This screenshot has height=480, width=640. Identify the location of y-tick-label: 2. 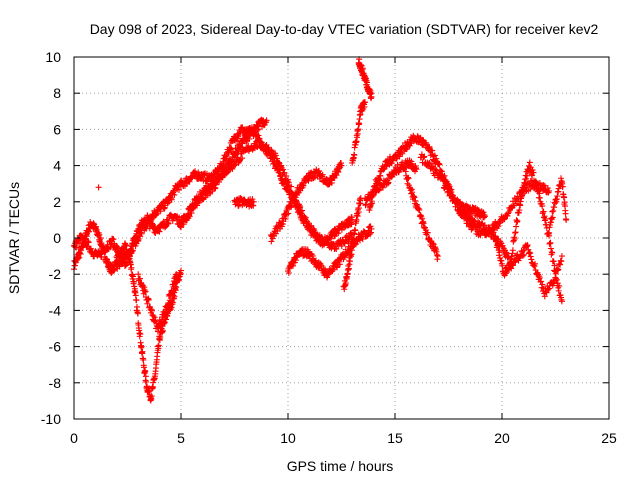
(57, 202).